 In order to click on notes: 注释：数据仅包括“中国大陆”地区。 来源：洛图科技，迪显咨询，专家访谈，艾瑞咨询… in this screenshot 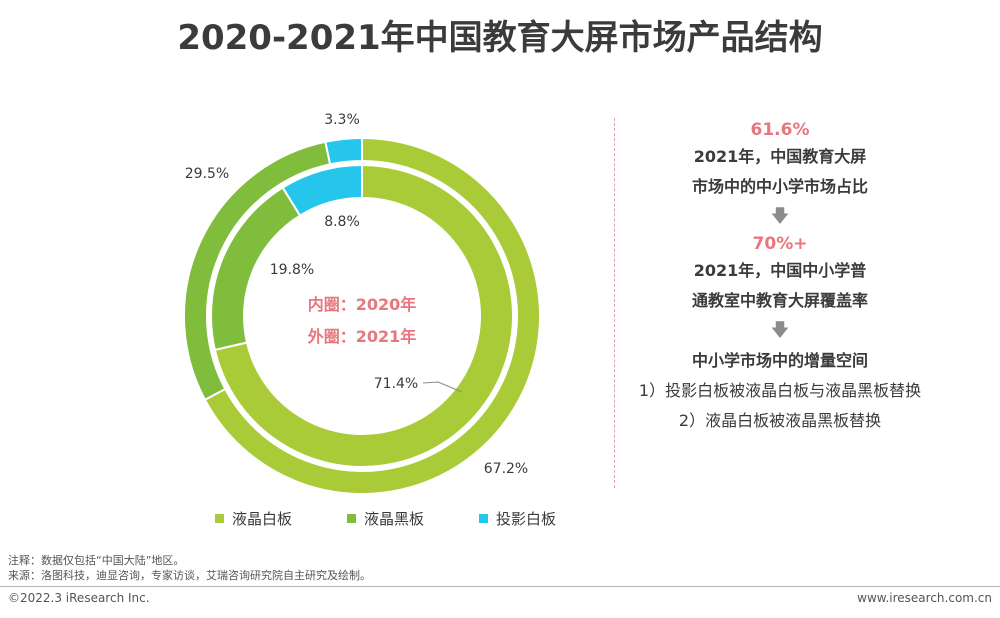, I will do `click(189, 568)`.